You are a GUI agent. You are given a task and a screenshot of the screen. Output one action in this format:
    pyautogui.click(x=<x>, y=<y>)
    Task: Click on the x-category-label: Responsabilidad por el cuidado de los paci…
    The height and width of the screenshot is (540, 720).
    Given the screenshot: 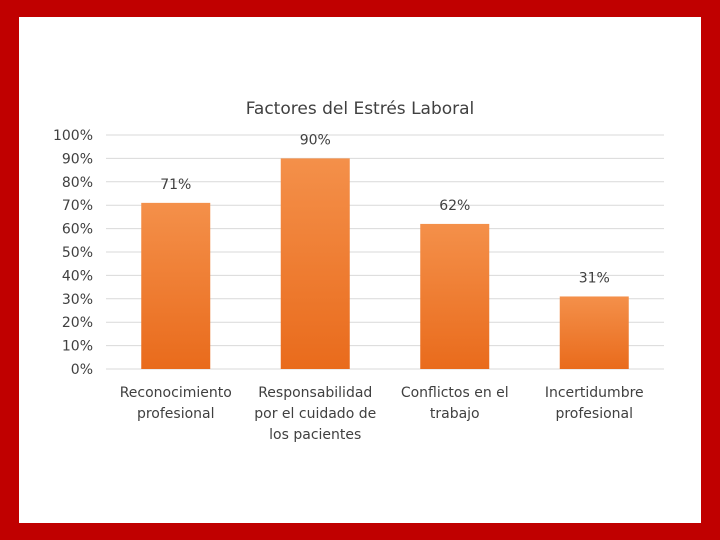 What is the action you would take?
    pyautogui.click(x=315, y=414)
    